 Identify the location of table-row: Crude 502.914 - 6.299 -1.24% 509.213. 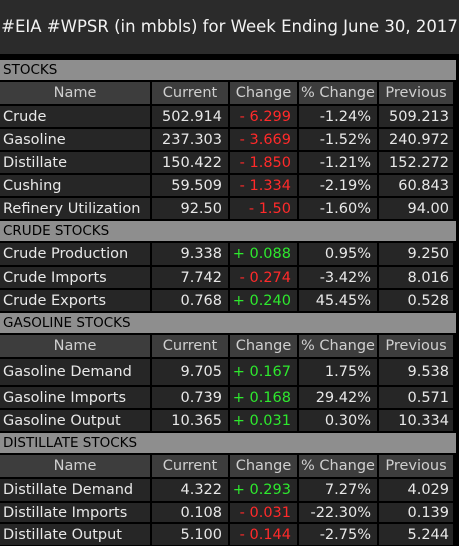
(226, 116).